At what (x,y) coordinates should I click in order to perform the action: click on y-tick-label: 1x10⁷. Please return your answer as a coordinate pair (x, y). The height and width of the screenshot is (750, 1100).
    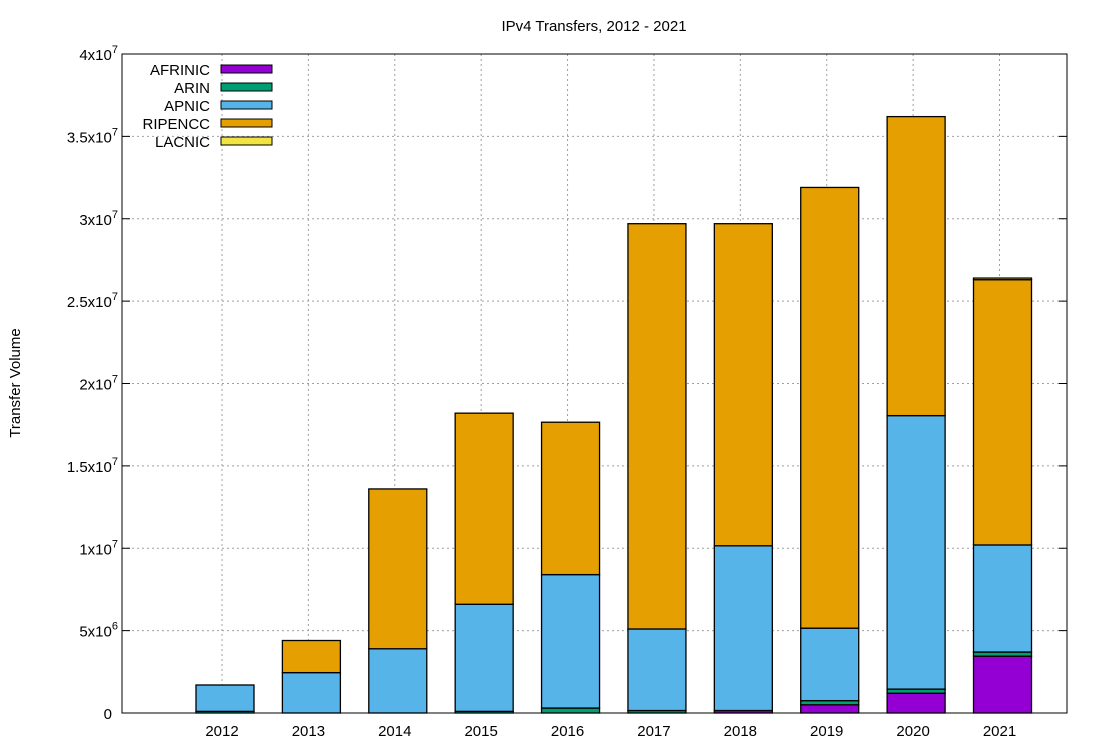
    Looking at the image, I should click on (98, 548).